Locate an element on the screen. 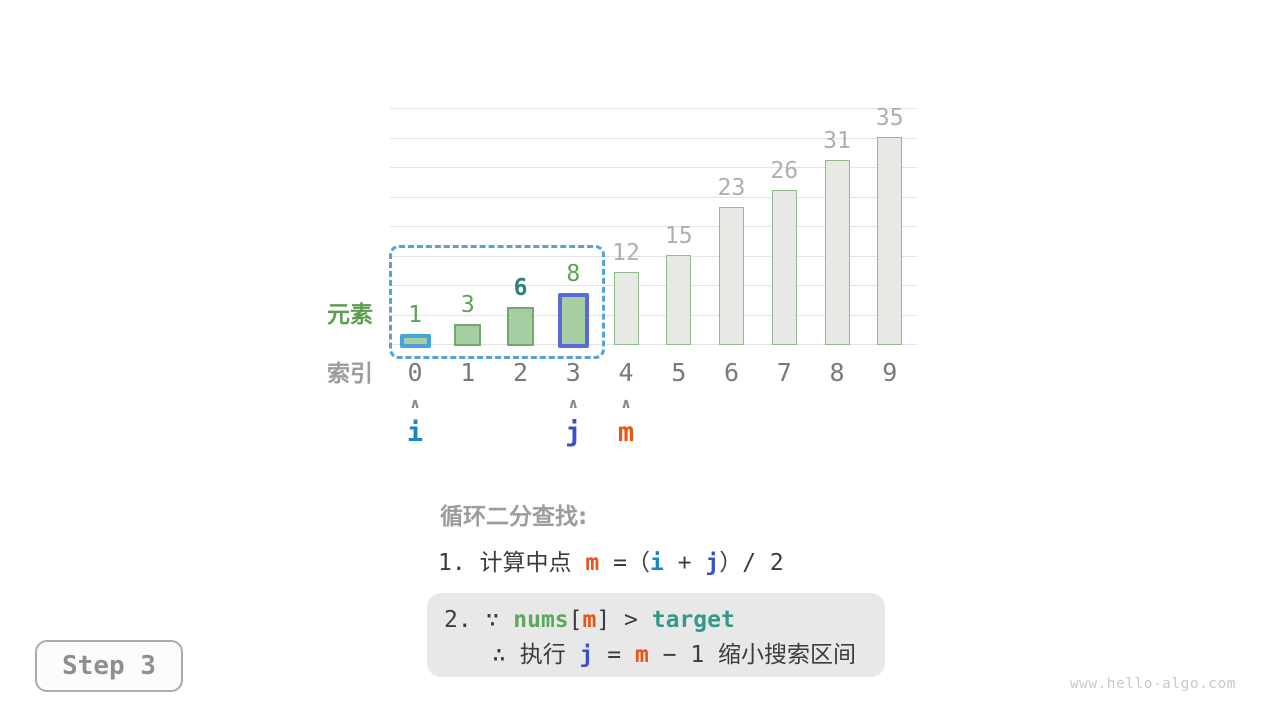 The height and width of the screenshot is (720, 1280). bar-value-label: 15 is located at coordinates (678, 235).